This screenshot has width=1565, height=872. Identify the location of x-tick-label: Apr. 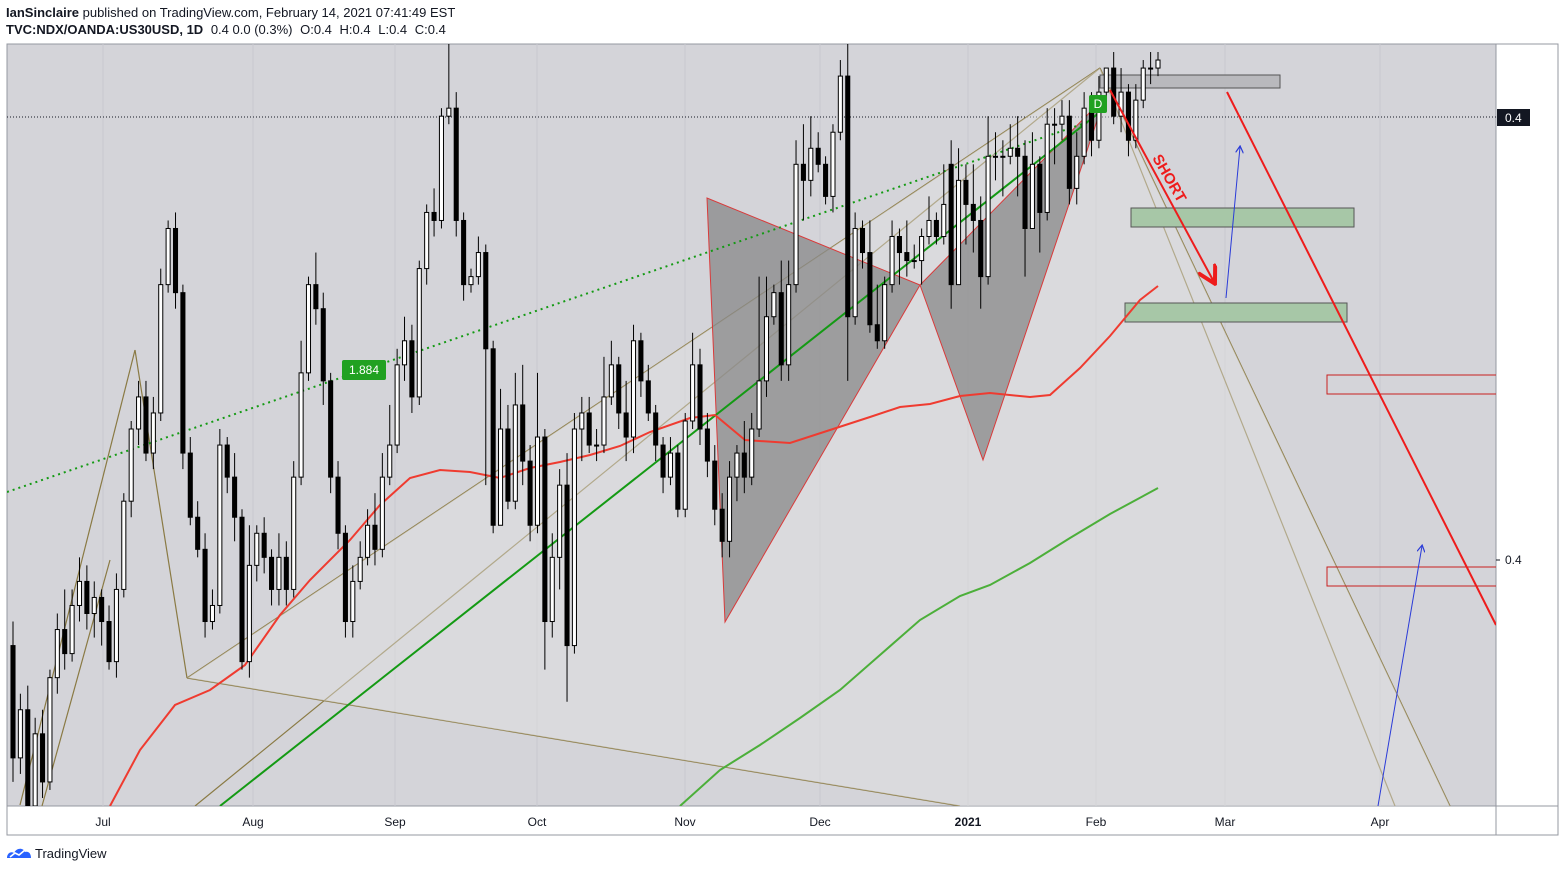
(1380, 822).